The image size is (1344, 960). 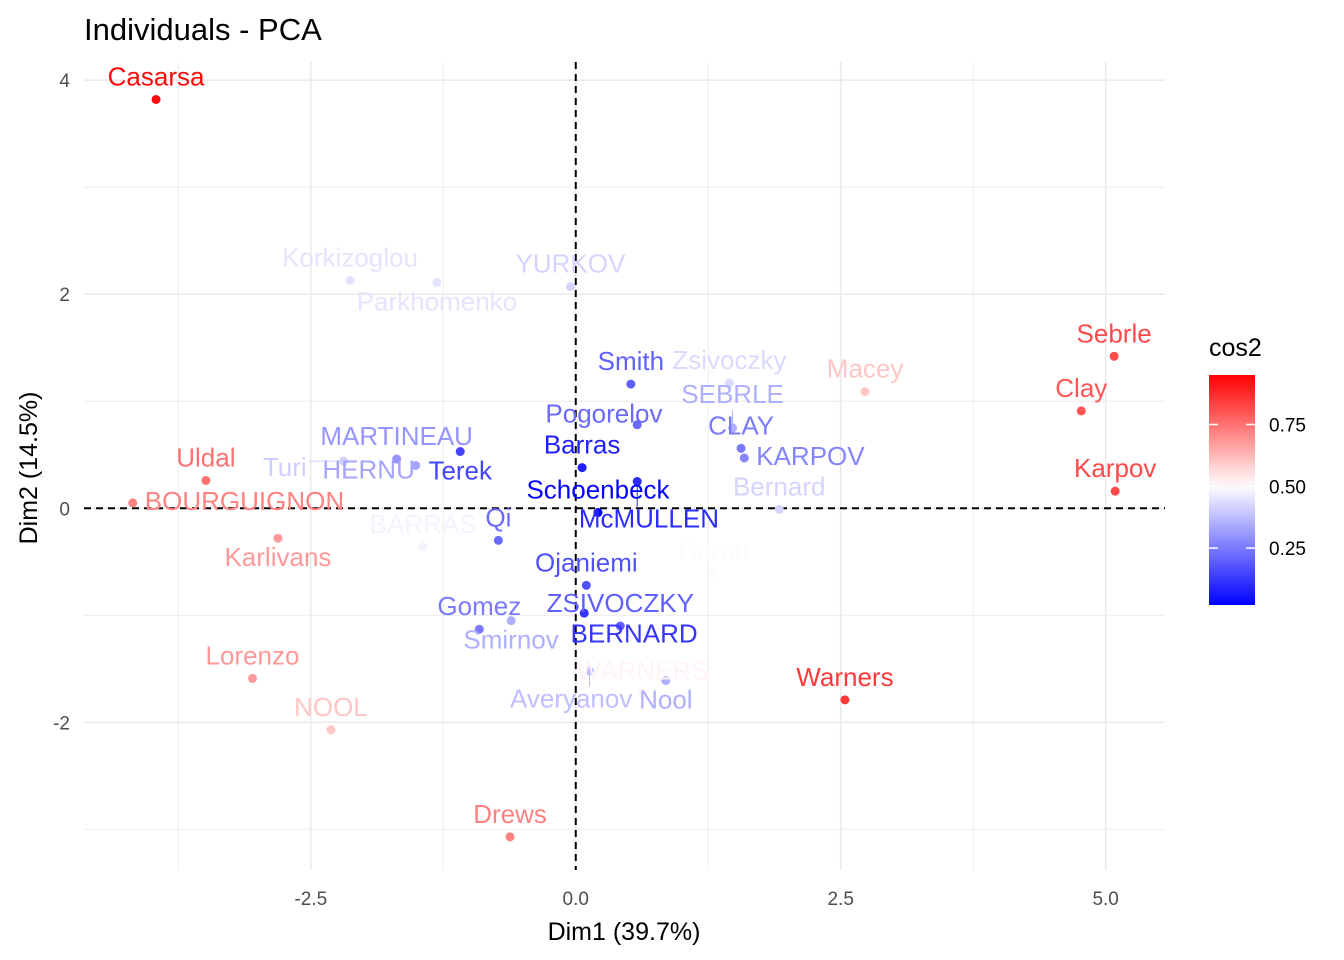 I want to click on point-label-terek: Terek, so click(x=460, y=471).